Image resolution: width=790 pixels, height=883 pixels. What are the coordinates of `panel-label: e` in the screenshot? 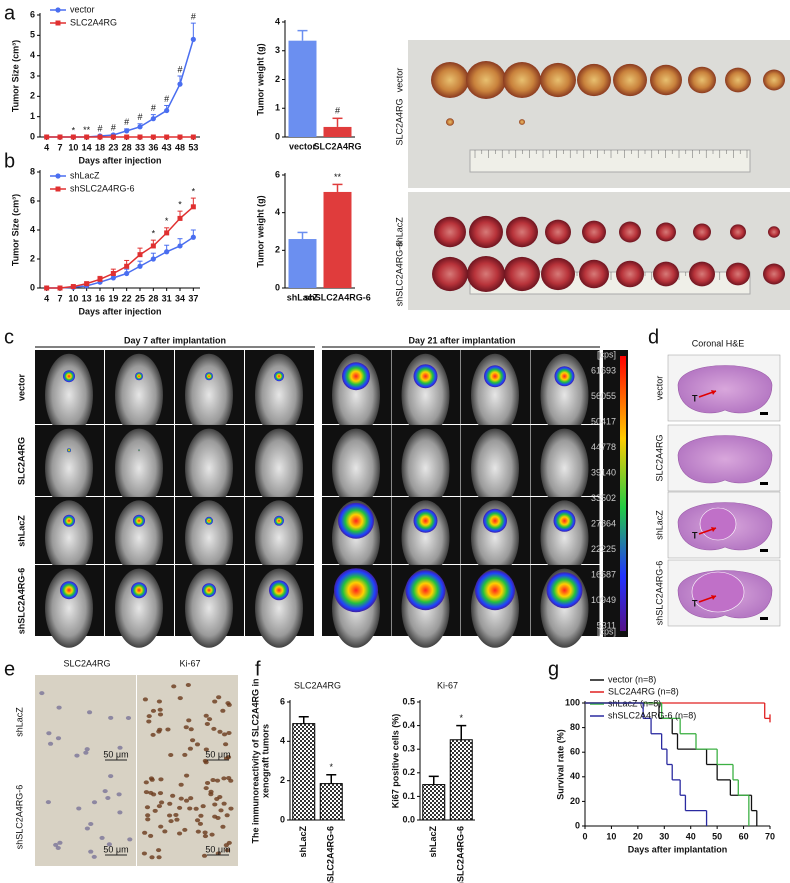 It's located at (9, 669).